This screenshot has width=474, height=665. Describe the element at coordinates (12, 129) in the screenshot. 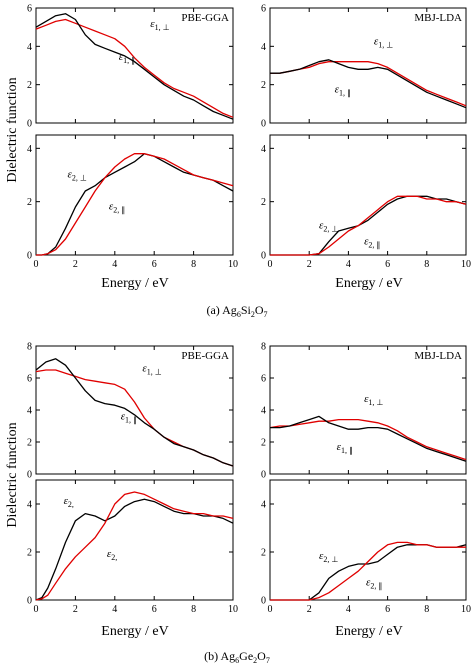

I see `y-axis-label-a: Dielectric function` at that location.